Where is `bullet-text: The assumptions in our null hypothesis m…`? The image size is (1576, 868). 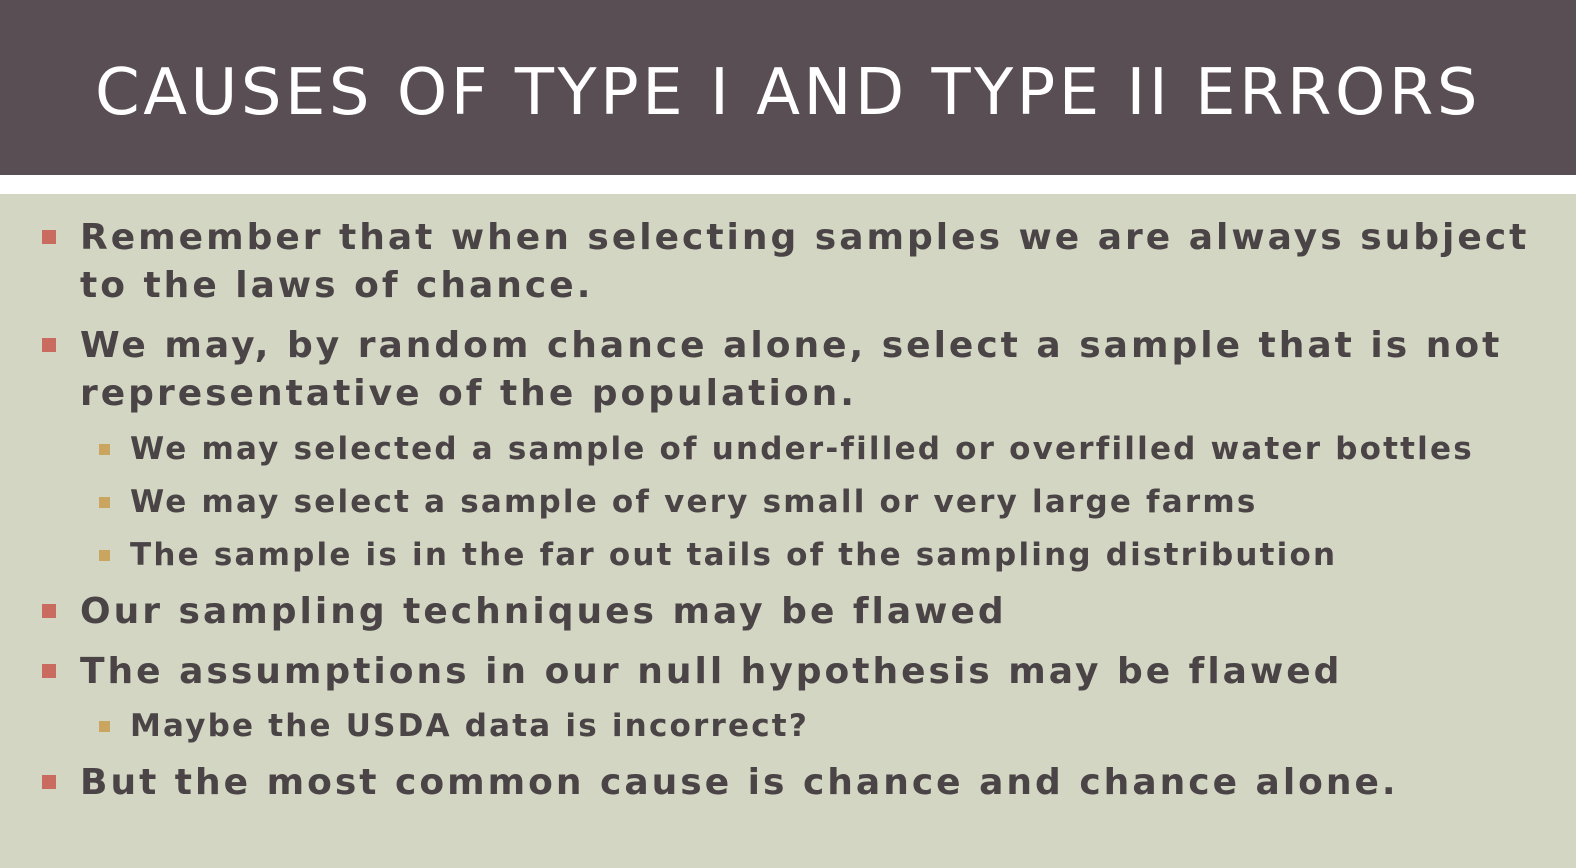 bullet-text: The assumptions in our null hypothesis m… is located at coordinates (711, 672).